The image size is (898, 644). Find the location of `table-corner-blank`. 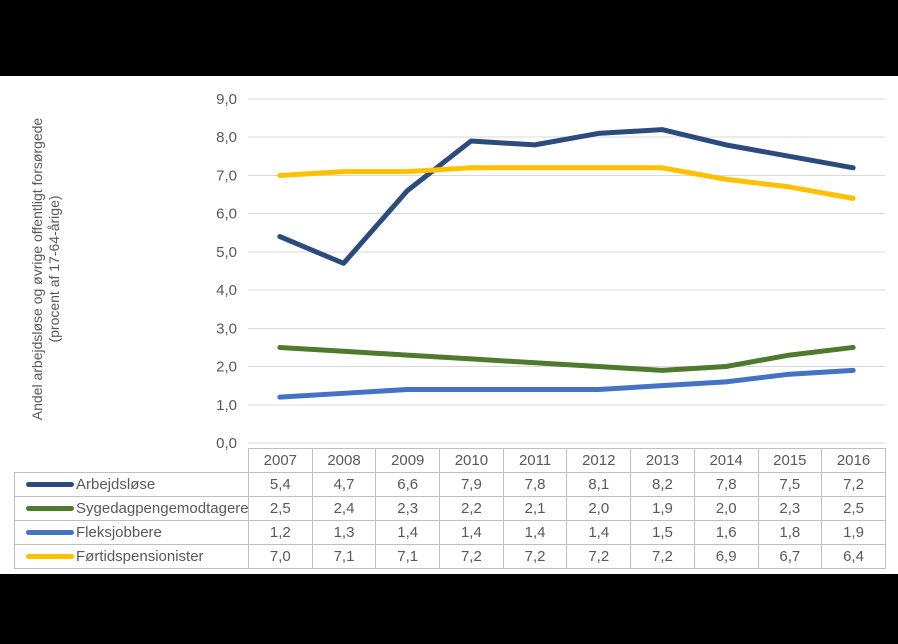

table-corner-blank is located at coordinates (132, 461).